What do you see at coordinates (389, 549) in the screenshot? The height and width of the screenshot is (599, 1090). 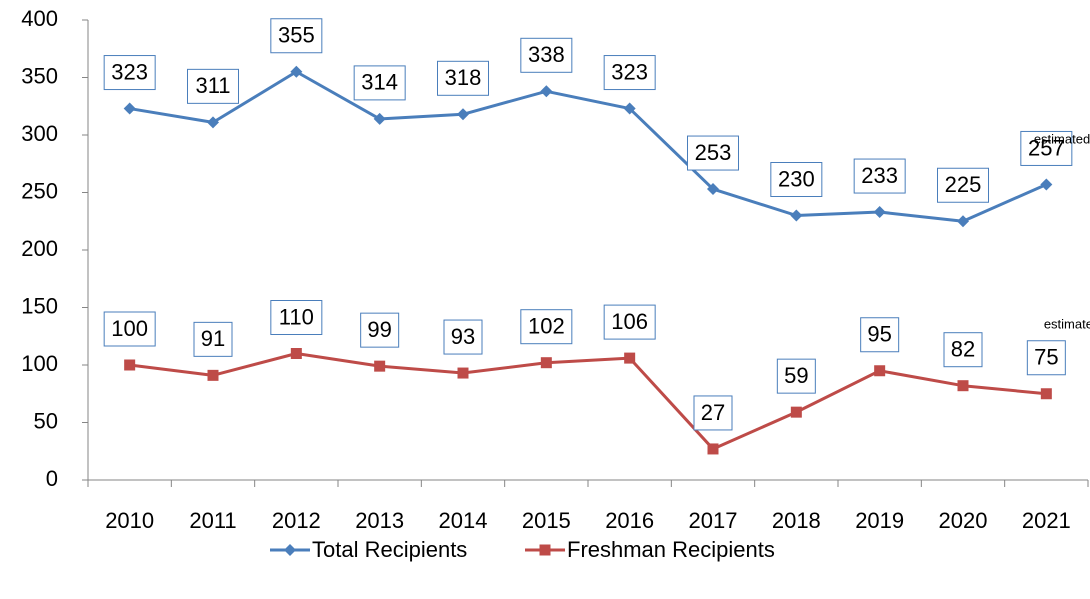 I see `legend-label: Total Recipients` at bounding box center [389, 549].